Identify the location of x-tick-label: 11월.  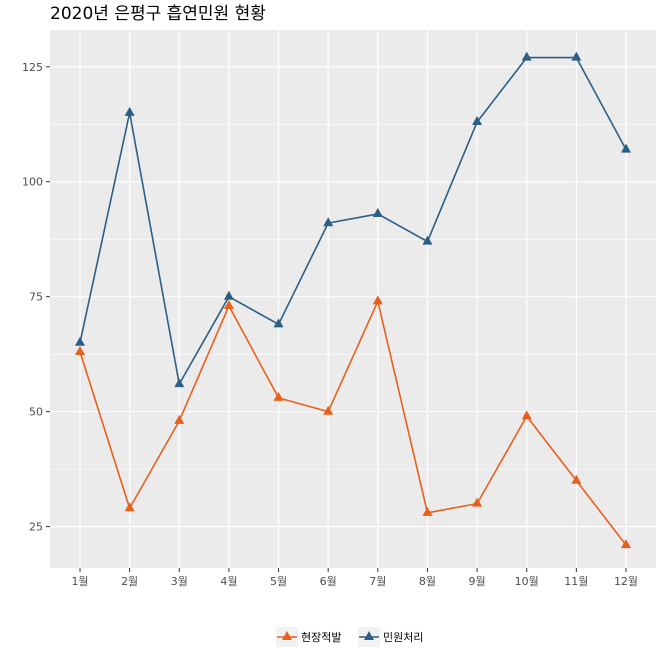
(576, 581).